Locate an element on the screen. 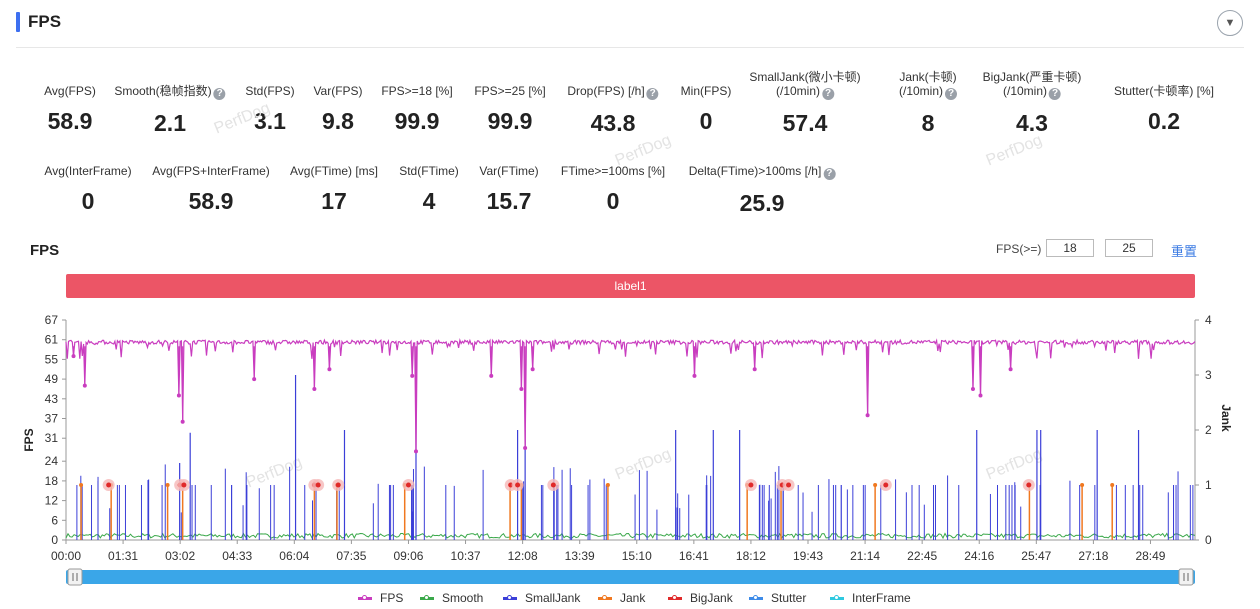 The height and width of the screenshot is (609, 1260). stat-value: 17 is located at coordinates (334, 201).